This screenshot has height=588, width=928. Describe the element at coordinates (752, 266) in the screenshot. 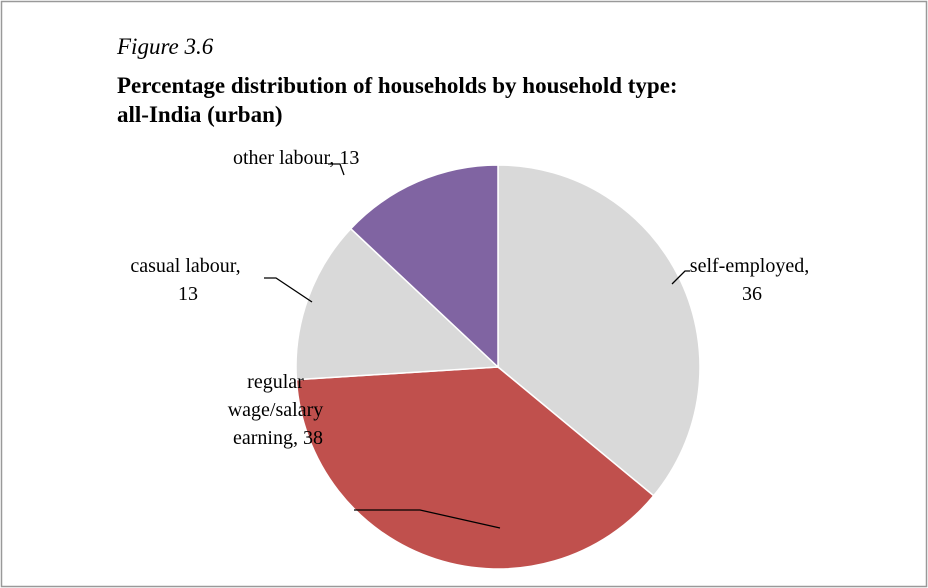

I see `label-line: self-employed,` at that location.